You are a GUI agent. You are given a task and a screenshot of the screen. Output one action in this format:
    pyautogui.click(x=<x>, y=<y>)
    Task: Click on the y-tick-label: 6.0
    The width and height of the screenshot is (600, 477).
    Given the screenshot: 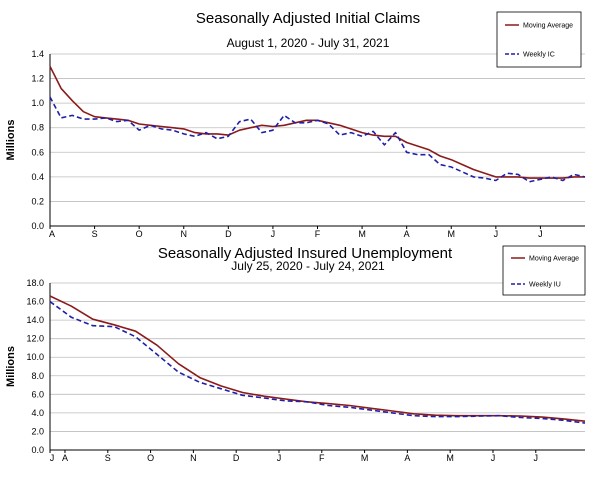 What is the action you would take?
    pyautogui.click(x=37, y=394)
    